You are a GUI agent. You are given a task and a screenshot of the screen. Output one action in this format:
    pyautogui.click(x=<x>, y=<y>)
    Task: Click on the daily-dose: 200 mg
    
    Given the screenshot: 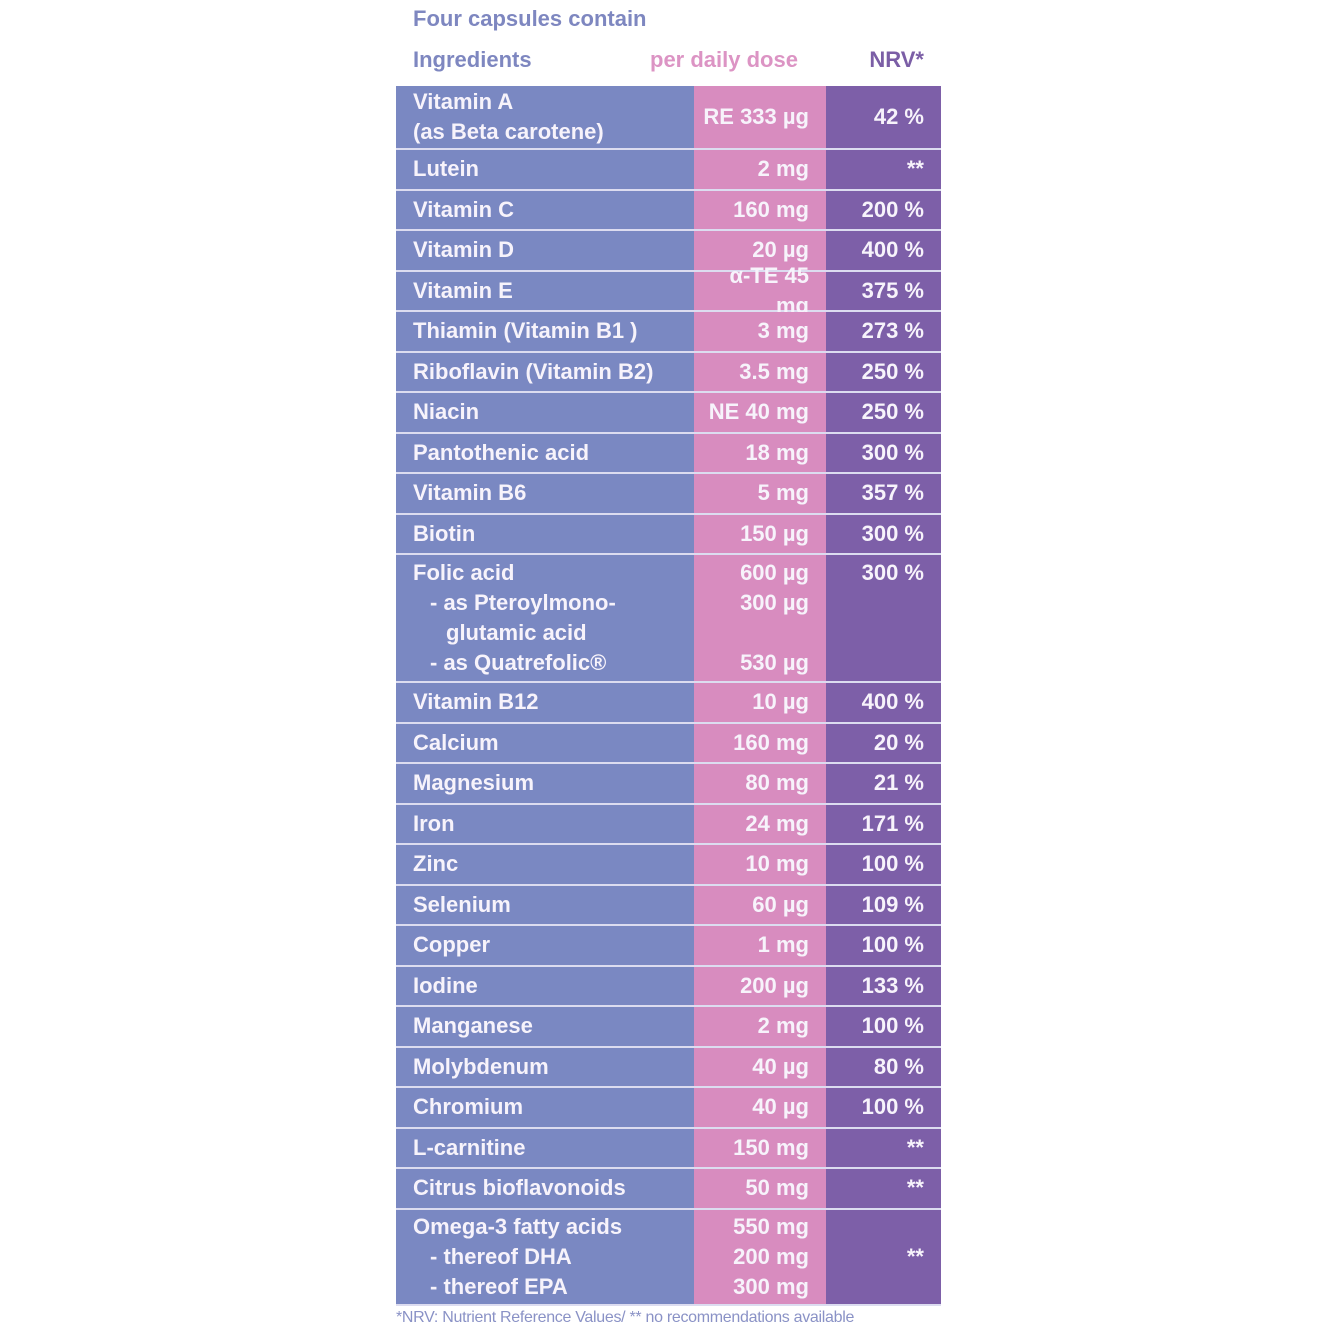 What is the action you would take?
    pyautogui.click(x=771, y=1256)
    